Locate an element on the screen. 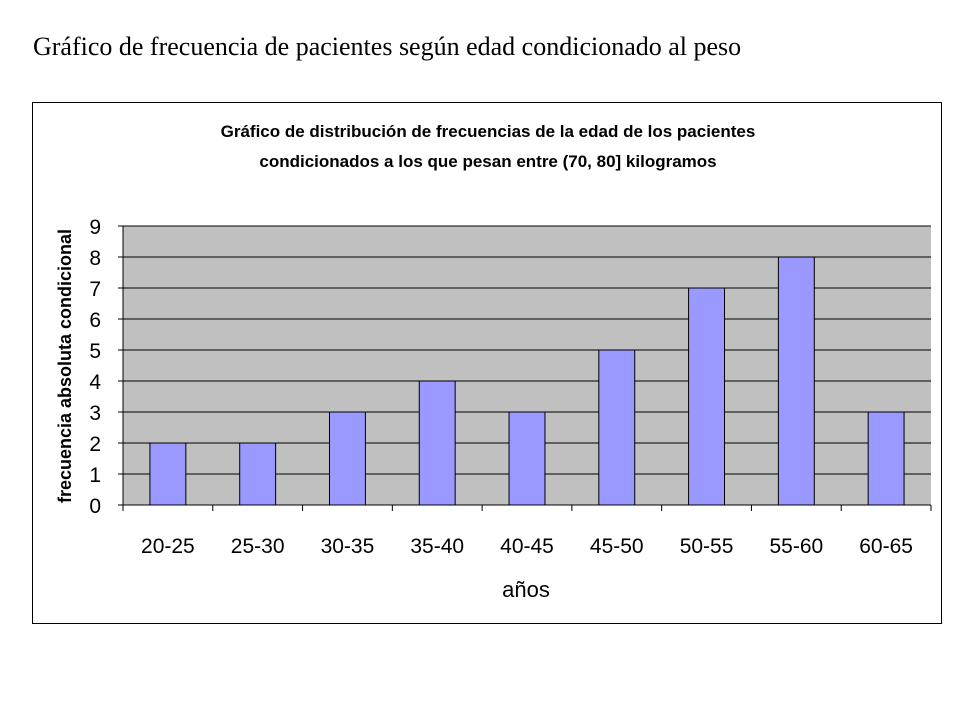  y-tick-label: 4 is located at coordinates (95, 382).